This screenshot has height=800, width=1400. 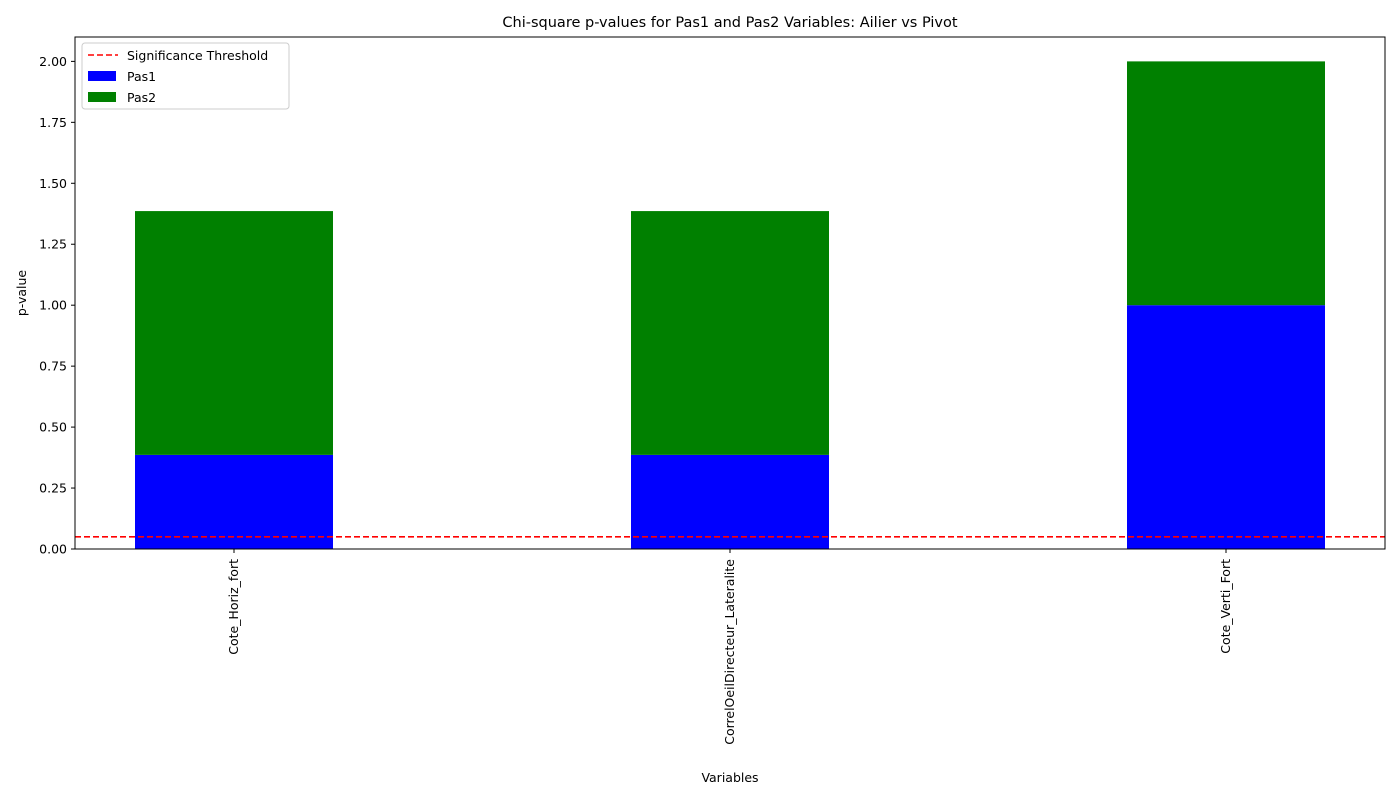 What do you see at coordinates (53, 488) in the screenshot?
I see `y-tick-label: 0.25` at bounding box center [53, 488].